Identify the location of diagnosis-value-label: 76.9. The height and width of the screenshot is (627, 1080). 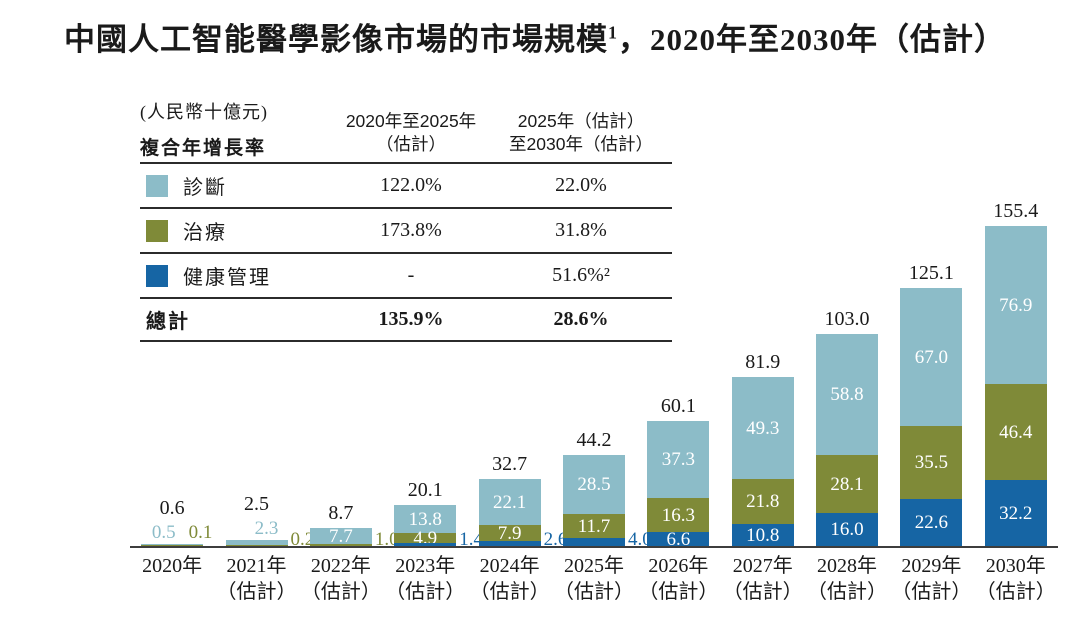
(1016, 305).